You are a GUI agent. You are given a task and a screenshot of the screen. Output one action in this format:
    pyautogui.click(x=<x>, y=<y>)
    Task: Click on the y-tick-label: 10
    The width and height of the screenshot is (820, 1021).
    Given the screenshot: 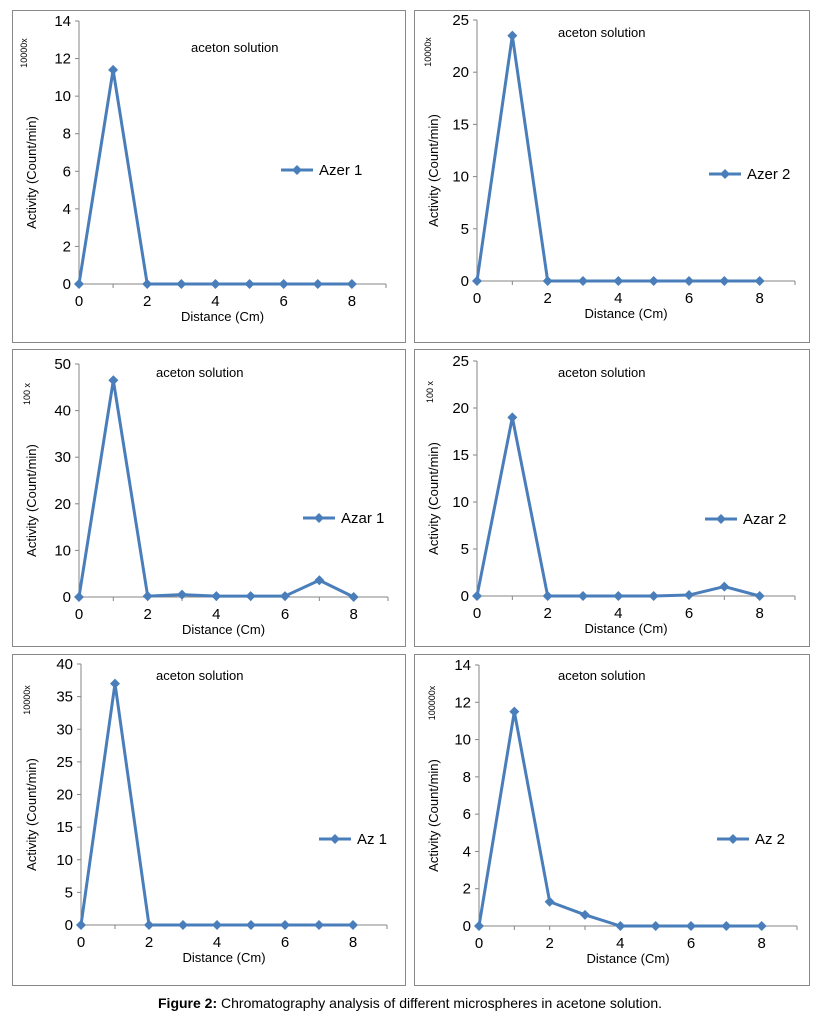 What is the action you would take?
    pyautogui.click(x=460, y=177)
    